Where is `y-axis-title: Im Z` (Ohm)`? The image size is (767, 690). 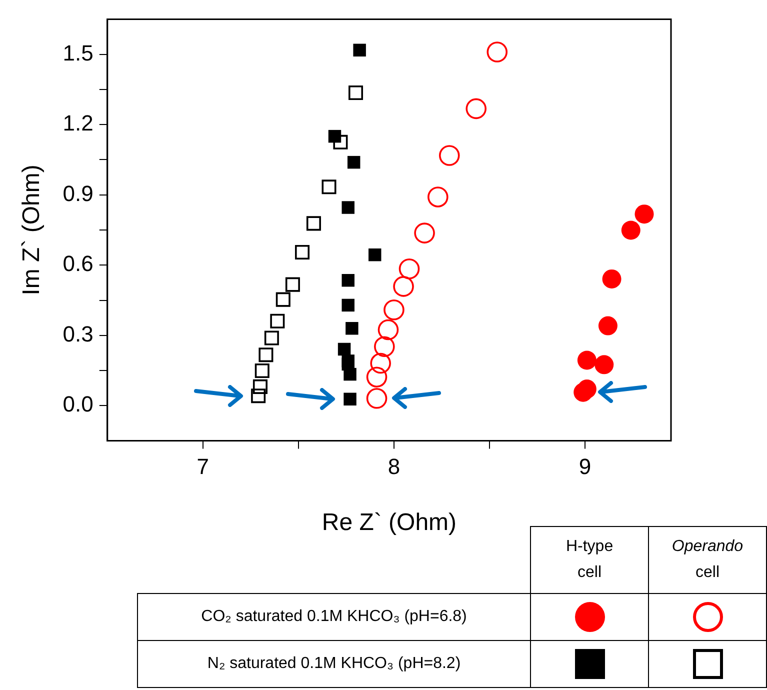
y-axis-title: Im Z` (Ohm) is located at coordinates (32, 230).